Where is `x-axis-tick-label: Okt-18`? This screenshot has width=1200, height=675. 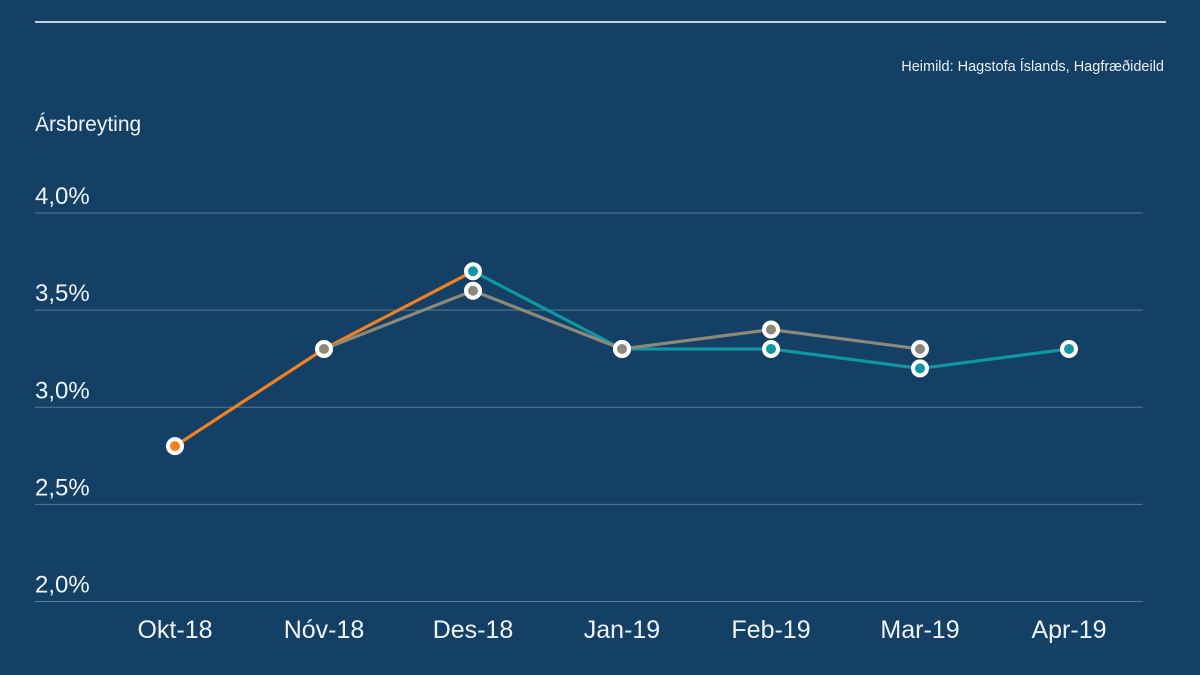 x-axis-tick-label: Okt-18 is located at coordinates (174, 630).